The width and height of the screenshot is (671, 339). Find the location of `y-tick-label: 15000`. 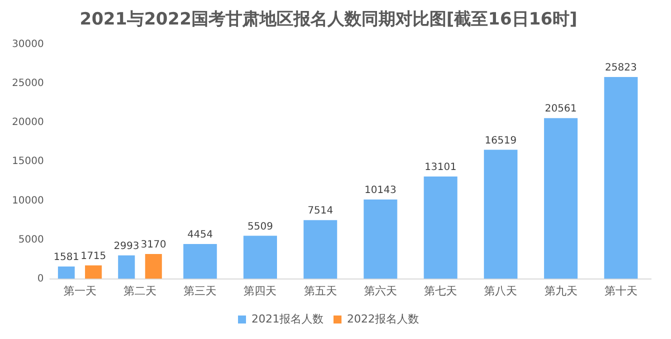

y-tick-label: 15000 is located at coordinates (28, 162).